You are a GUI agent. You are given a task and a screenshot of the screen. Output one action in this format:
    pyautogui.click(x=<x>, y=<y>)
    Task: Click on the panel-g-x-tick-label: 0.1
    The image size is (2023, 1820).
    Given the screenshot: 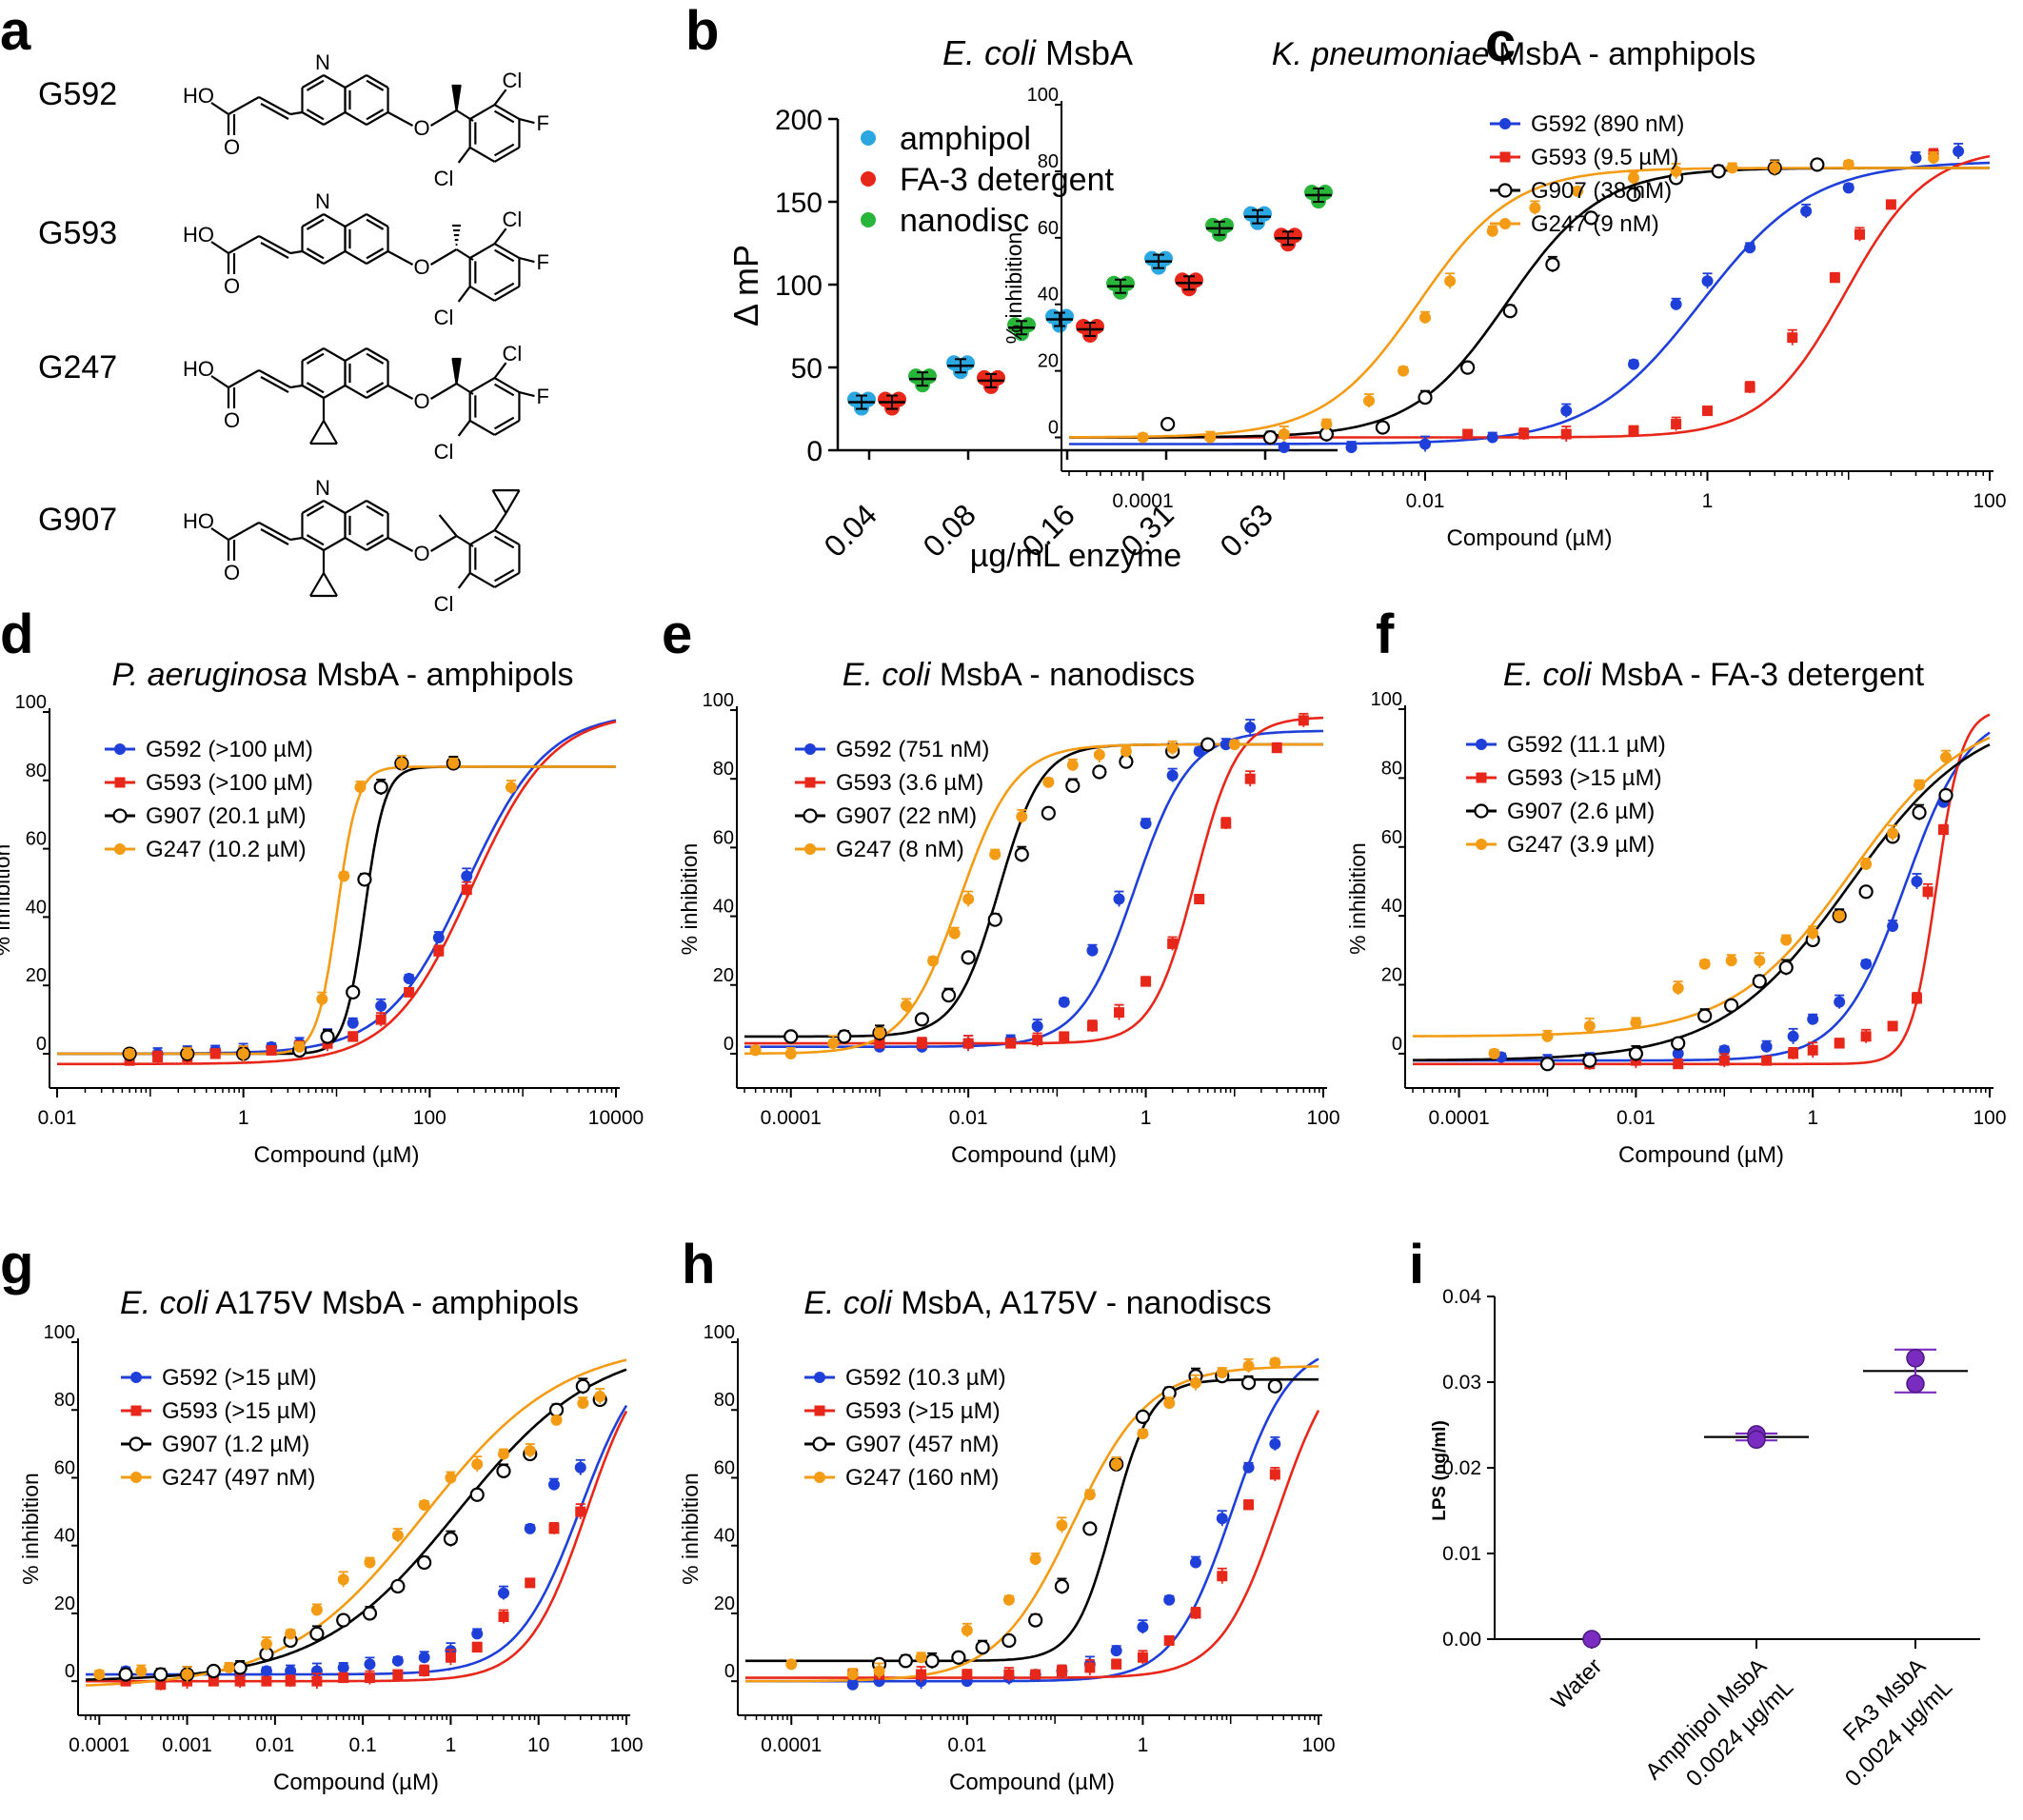 What is the action you would take?
    pyautogui.click(x=363, y=1745)
    